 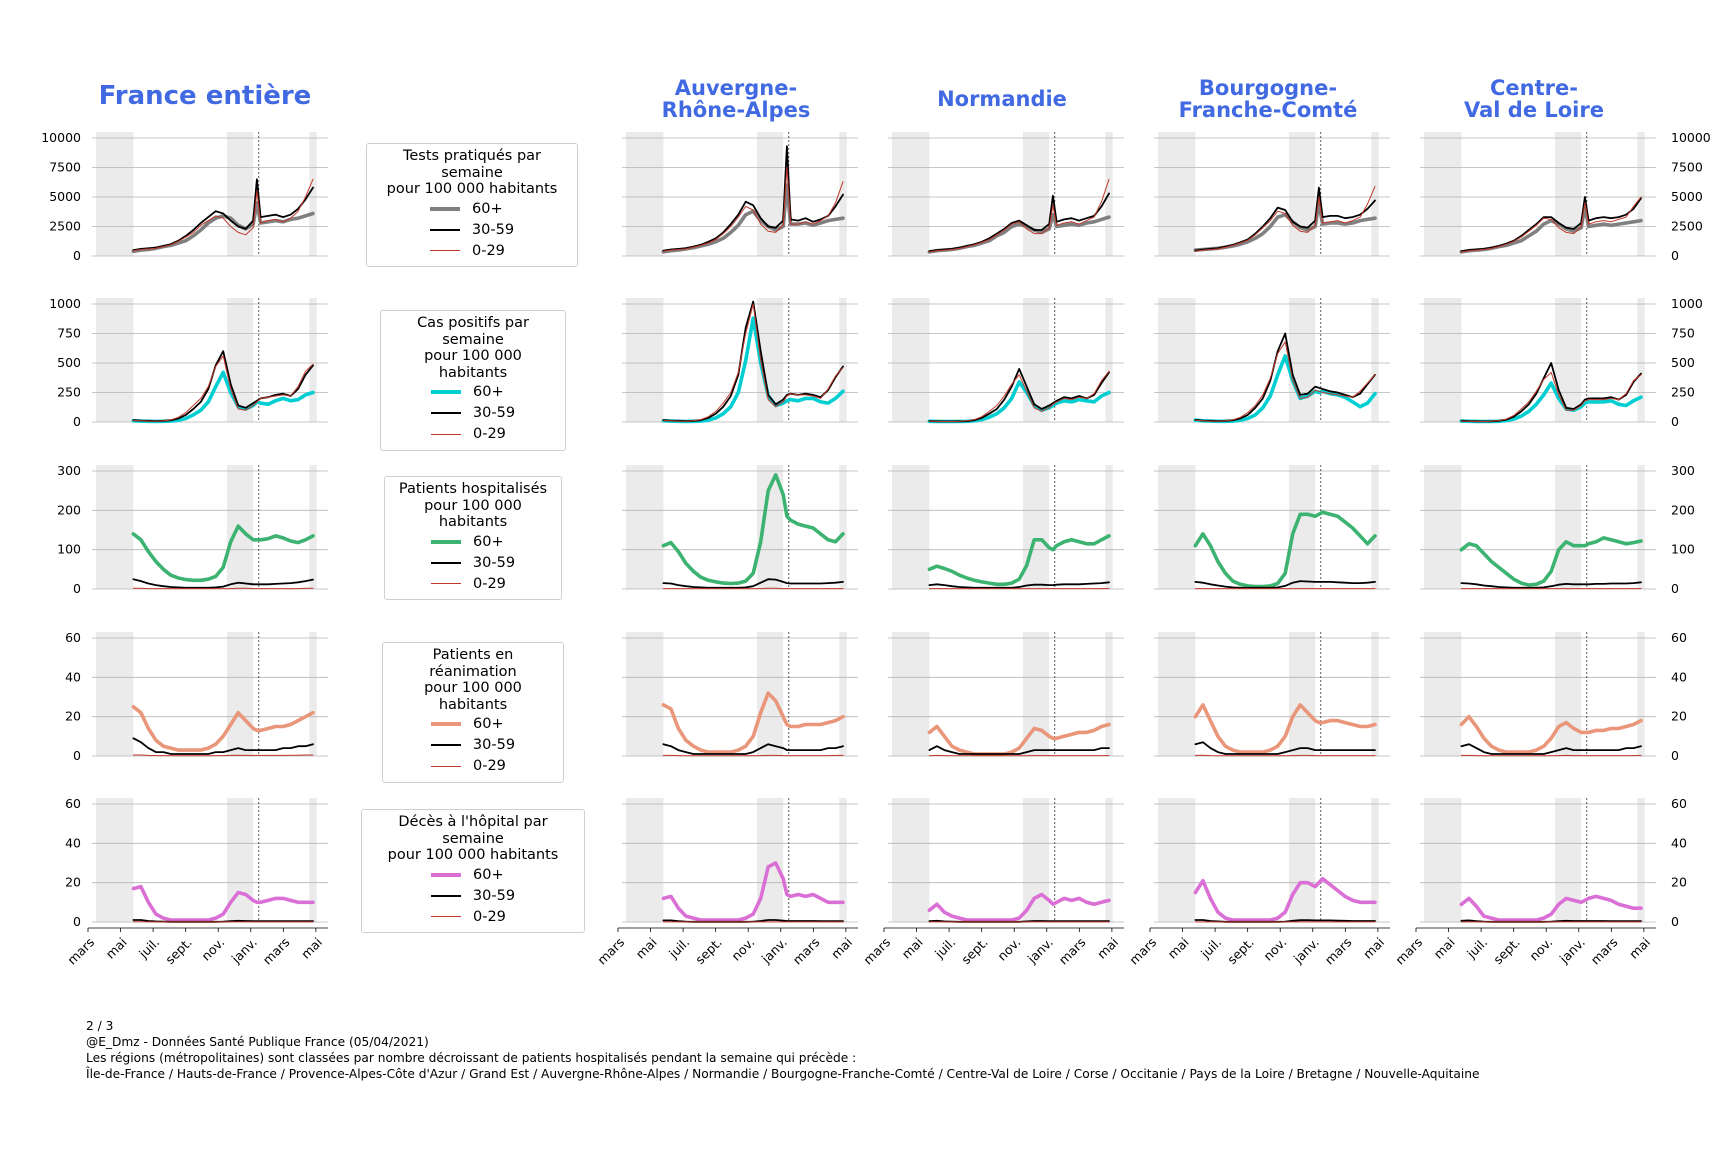 What do you see at coordinates (1683, 333) in the screenshot?
I see `y-tick-label: 750` at bounding box center [1683, 333].